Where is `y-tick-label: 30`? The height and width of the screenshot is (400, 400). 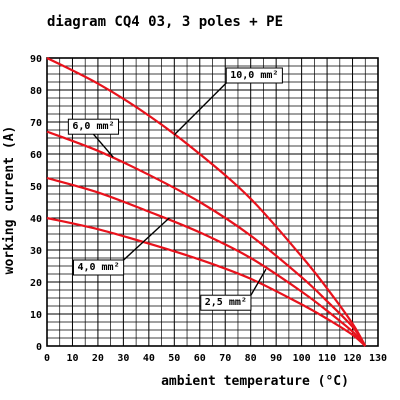
y-tick-label: 30 is located at coordinates (36, 251).